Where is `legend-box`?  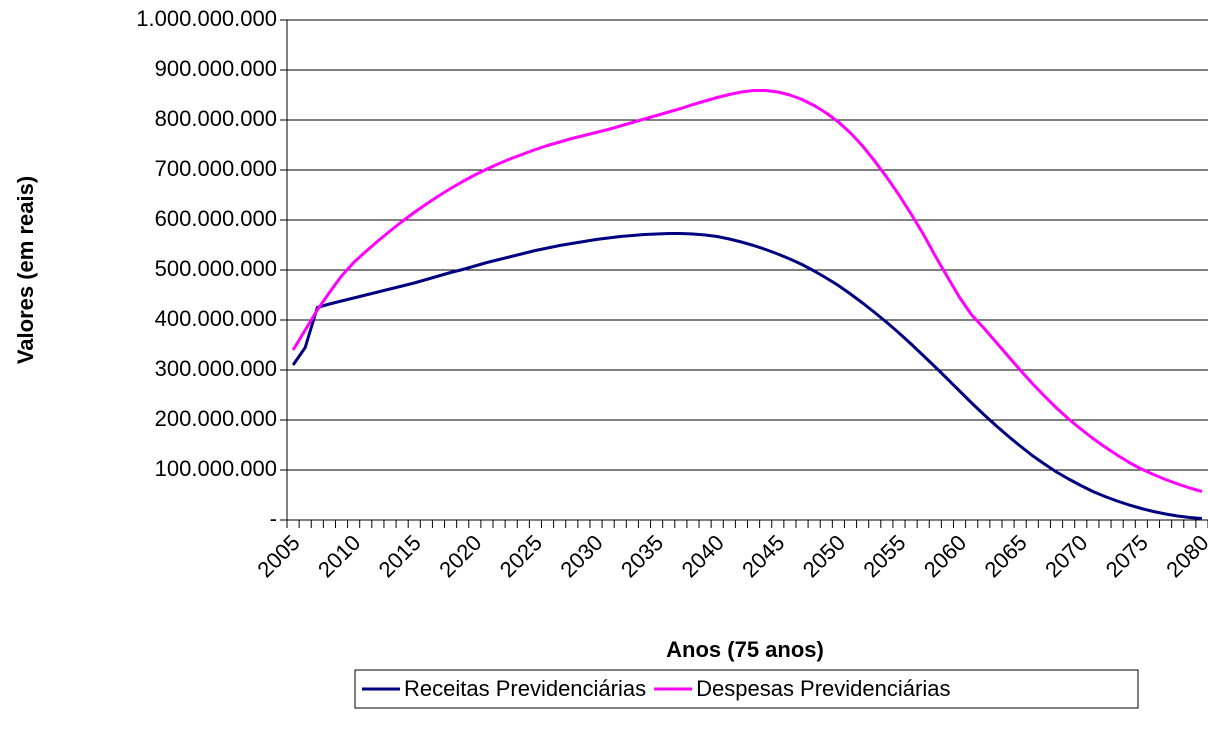 legend-box is located at coordinates (746, 689).